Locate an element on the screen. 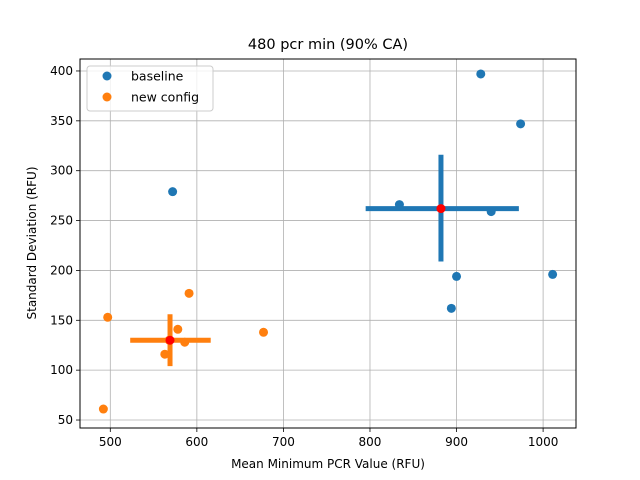  x-tick-label: 600 is located at coordinates (196, 442).